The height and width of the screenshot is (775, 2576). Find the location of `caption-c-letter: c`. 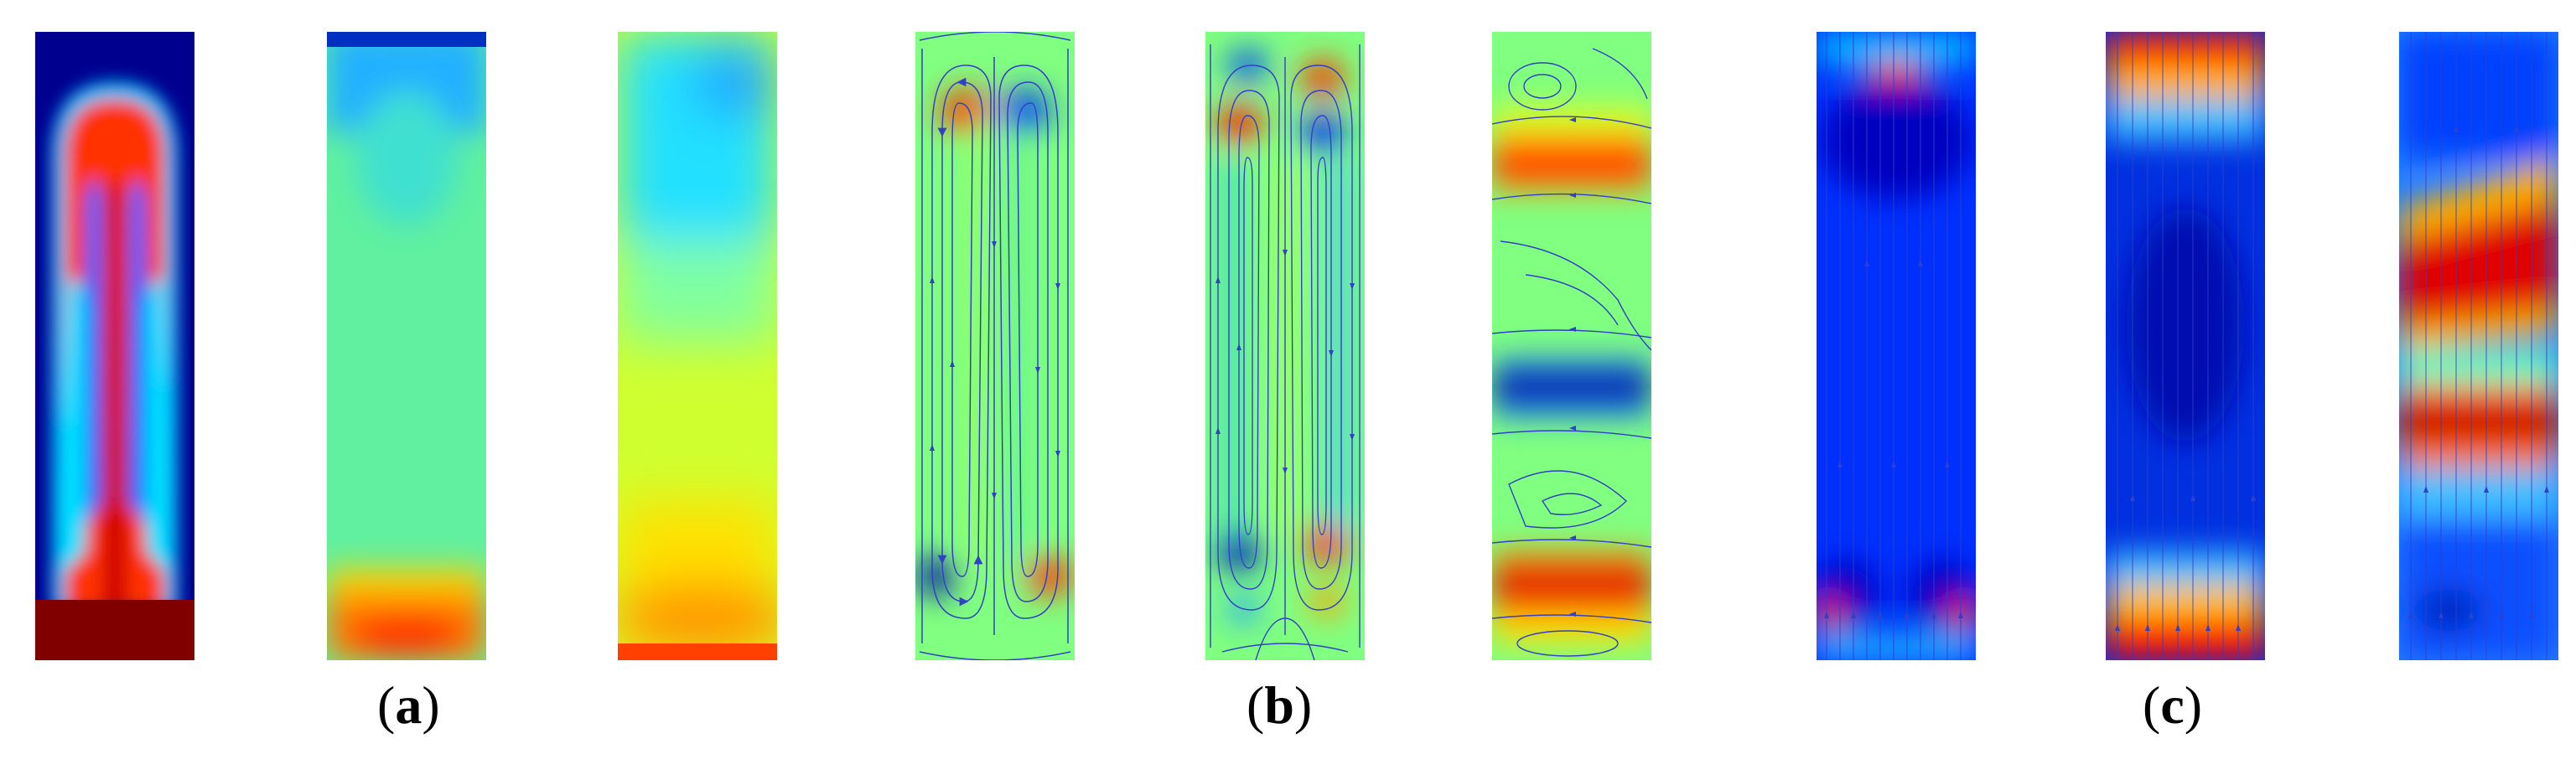

caption-c-letter: c is located at coordinates (2172, 705).